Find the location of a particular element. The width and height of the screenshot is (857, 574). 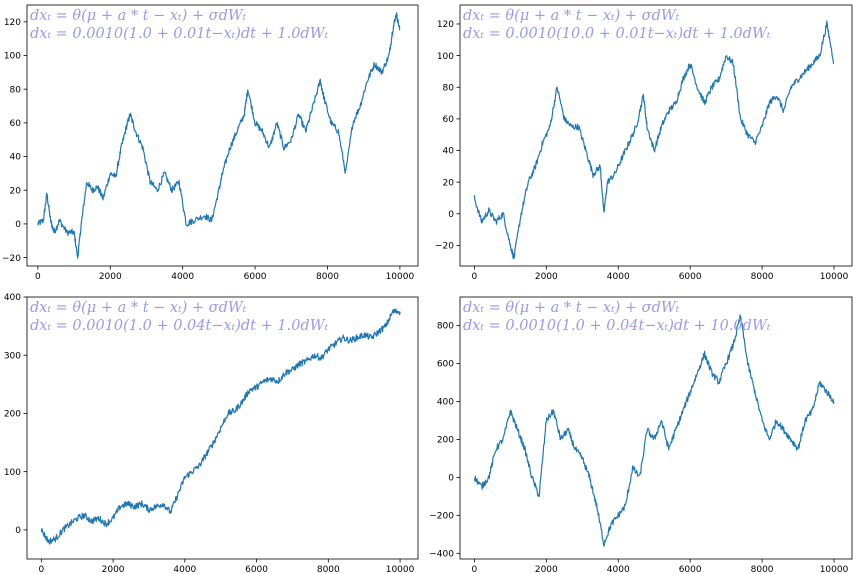

equation-parameters: dxₜ = 0.0010(1.0 + 0.04t−xₜ)dt + 10.0dWₜ is located at coordinates (617, 326).